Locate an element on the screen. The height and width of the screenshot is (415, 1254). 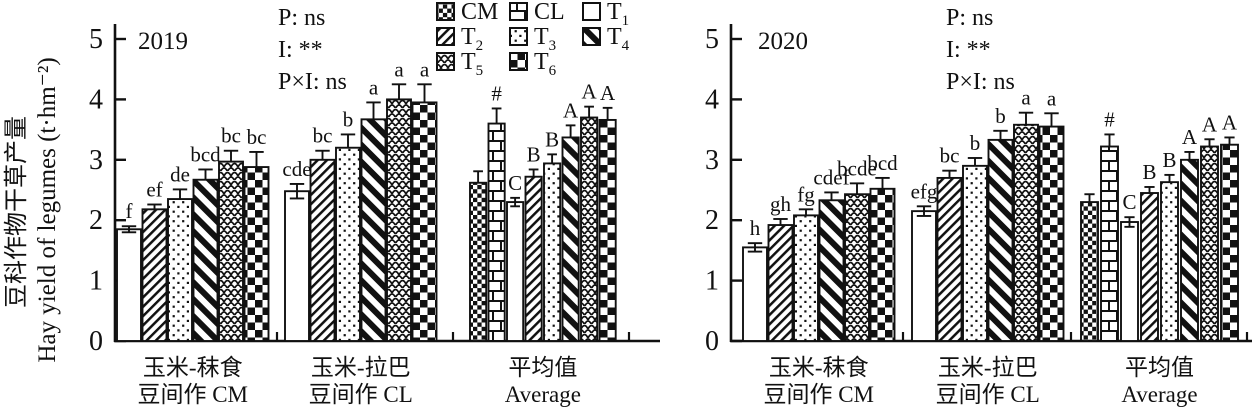
x-group-label-line2: 豆间作 CM is located at coordinates (818, 394).